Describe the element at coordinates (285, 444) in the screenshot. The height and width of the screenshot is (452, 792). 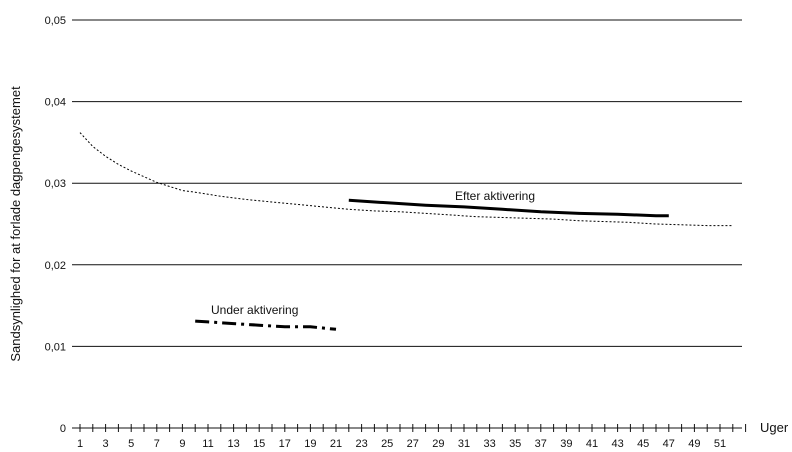
I see `x-tick-label: 17` at that location.